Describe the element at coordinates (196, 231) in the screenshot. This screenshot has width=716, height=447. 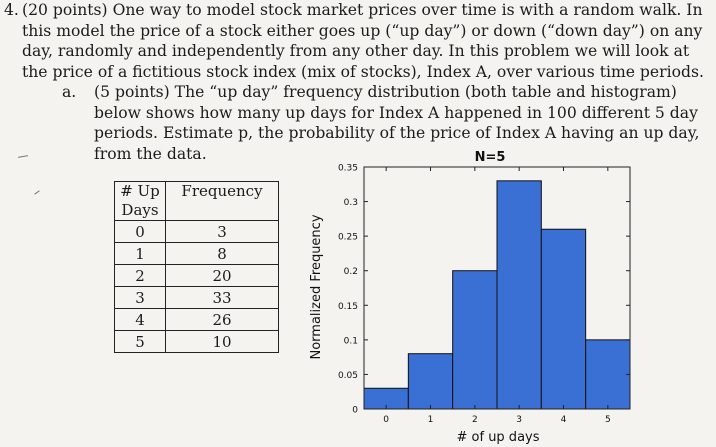
I see `table-row: 0 3` at that location.